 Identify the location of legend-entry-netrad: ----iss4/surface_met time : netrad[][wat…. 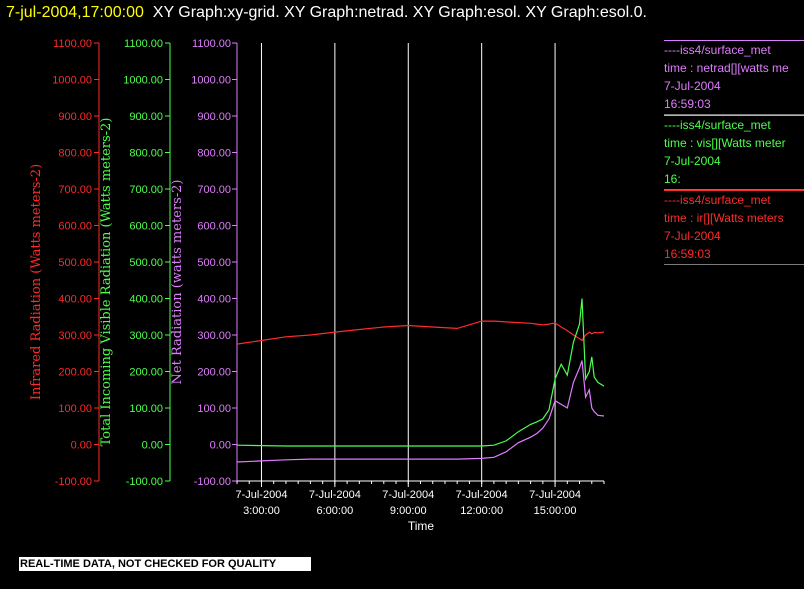
(734, 77).